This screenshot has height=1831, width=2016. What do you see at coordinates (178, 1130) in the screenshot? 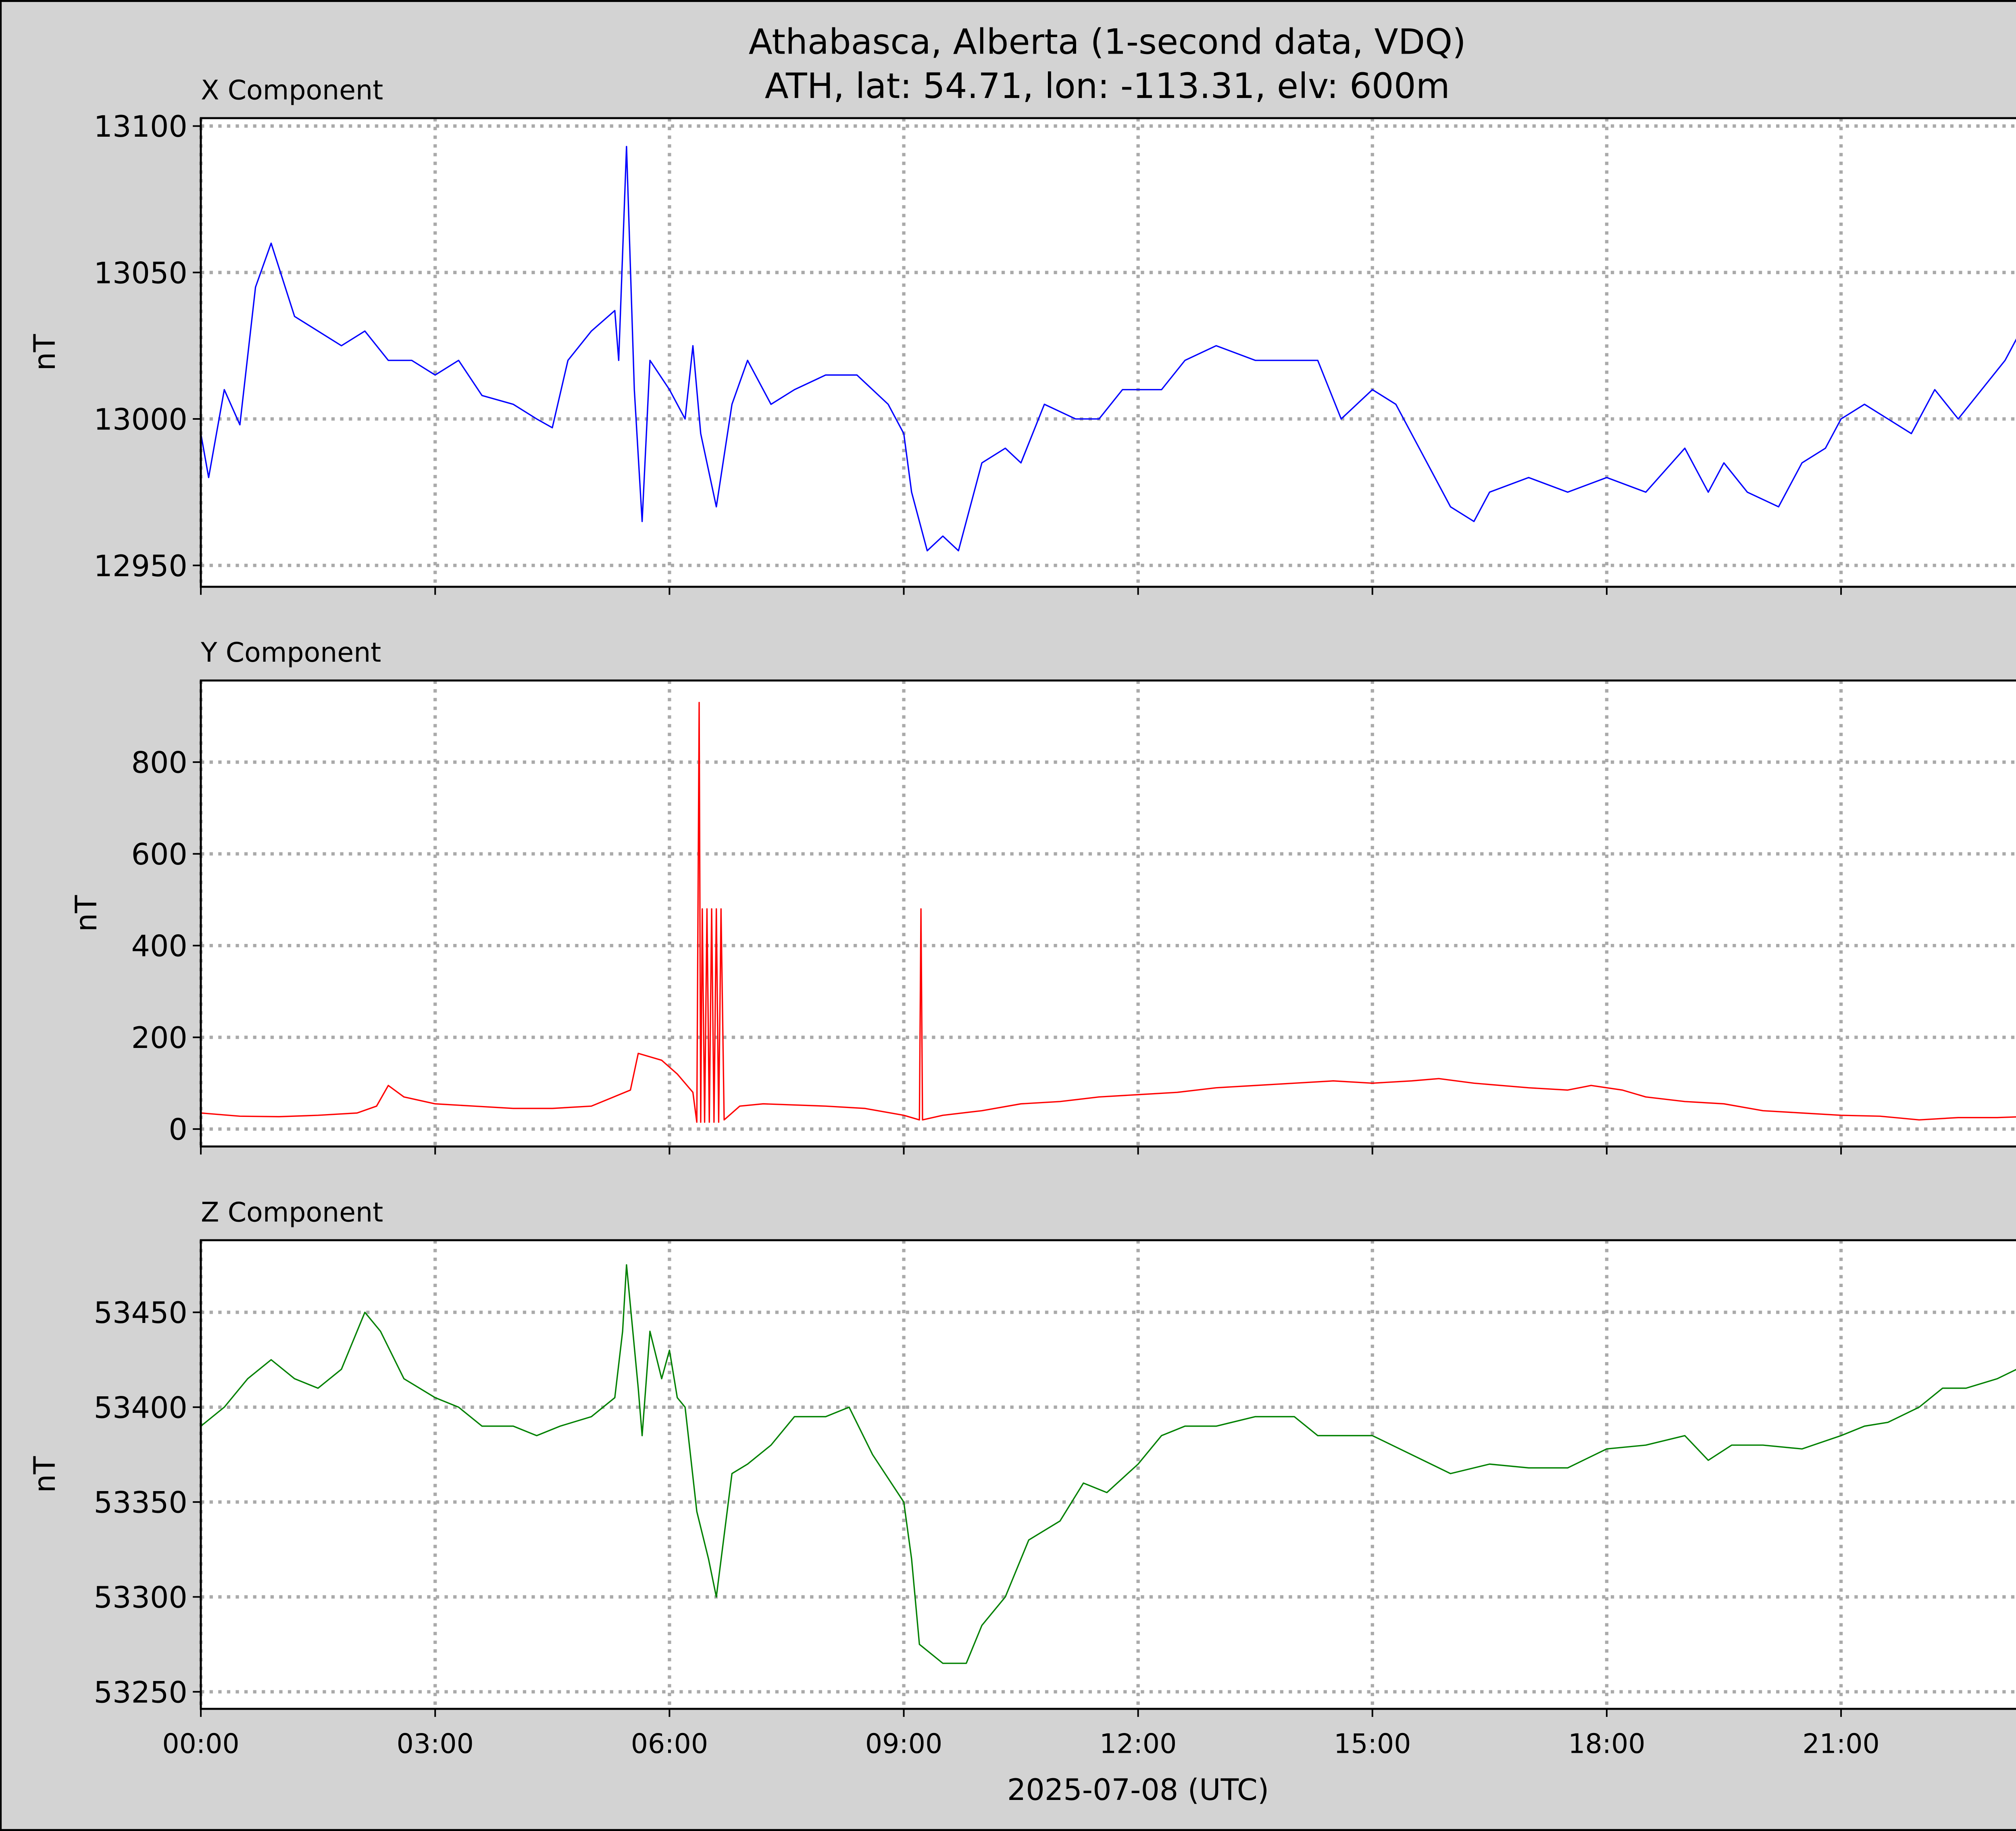
I see `y-tick-label: 0` at bounding box center [178, 1130].